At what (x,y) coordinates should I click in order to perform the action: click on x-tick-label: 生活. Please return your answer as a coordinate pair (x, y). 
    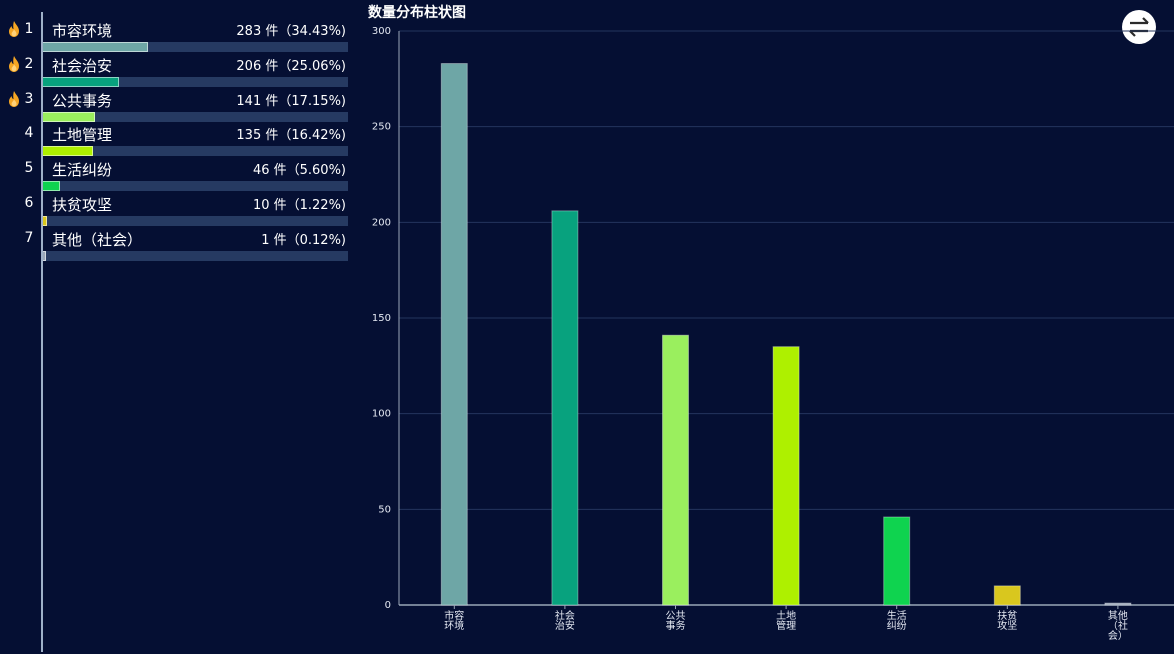
    Looking at the image, I should click on (897, 615).